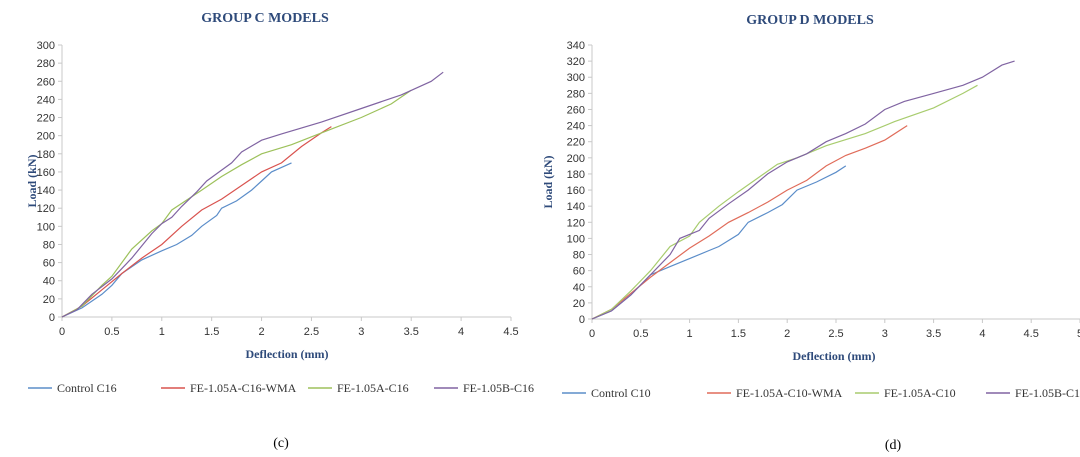 The width and height of the screenshot is (1080, 457). I want to click on legend-item: FE-1.05A-C16-WMA, so click(229, 388).